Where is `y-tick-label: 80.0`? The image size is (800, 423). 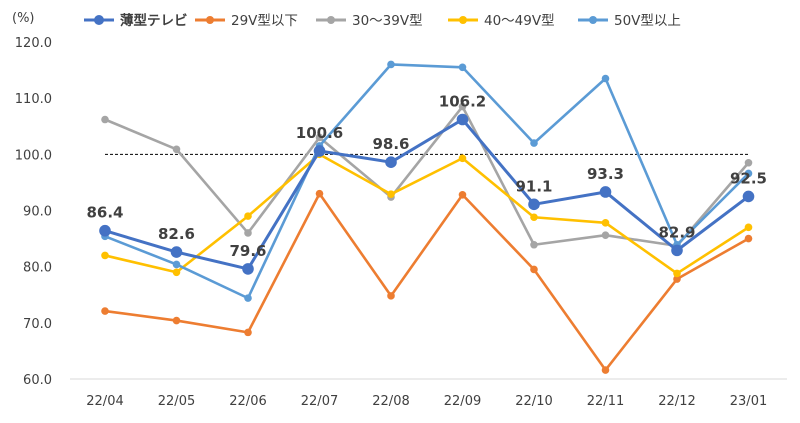
y-tick-label: 80.0 is located at coordinates (37, 268).